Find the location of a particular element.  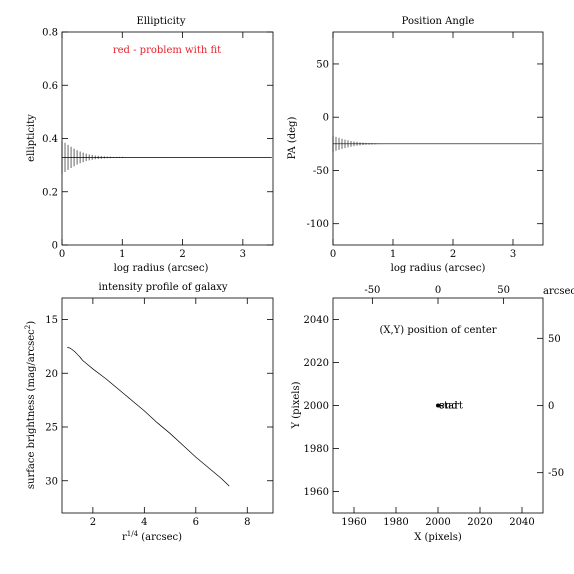

right-tick-label: 0 is located at coordinates (551, 406).